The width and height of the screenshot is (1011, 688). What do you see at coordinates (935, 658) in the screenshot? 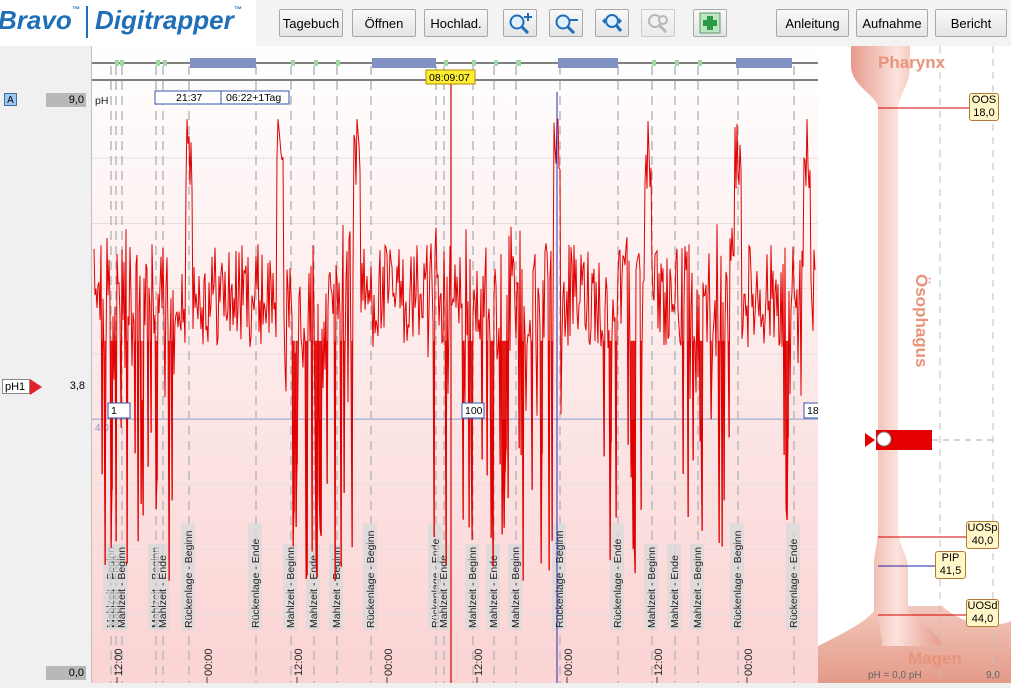
I see `stomach-label: Magen` at bounding box center [935, 658].